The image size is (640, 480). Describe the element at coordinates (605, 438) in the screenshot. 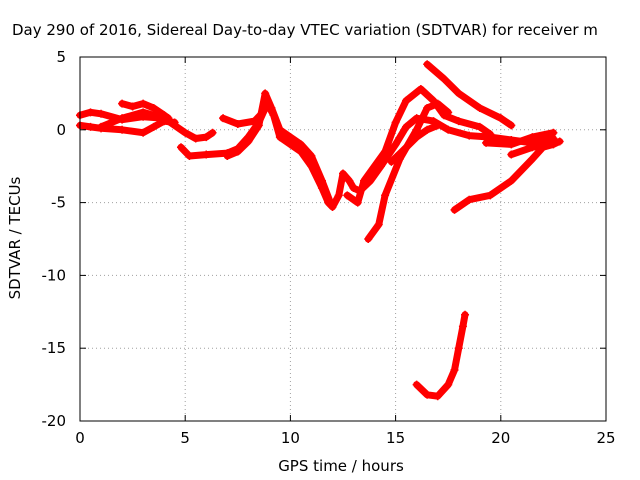

I see `x-tick-label: 25` at that location.